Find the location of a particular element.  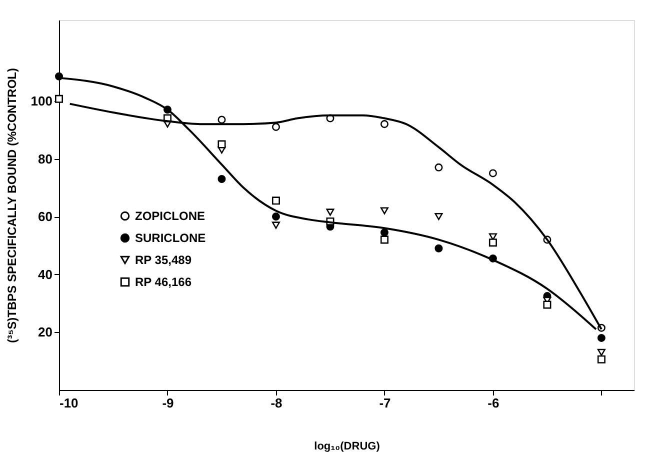

legend-label: RP 46,166 is located at coordinates (163, 282).